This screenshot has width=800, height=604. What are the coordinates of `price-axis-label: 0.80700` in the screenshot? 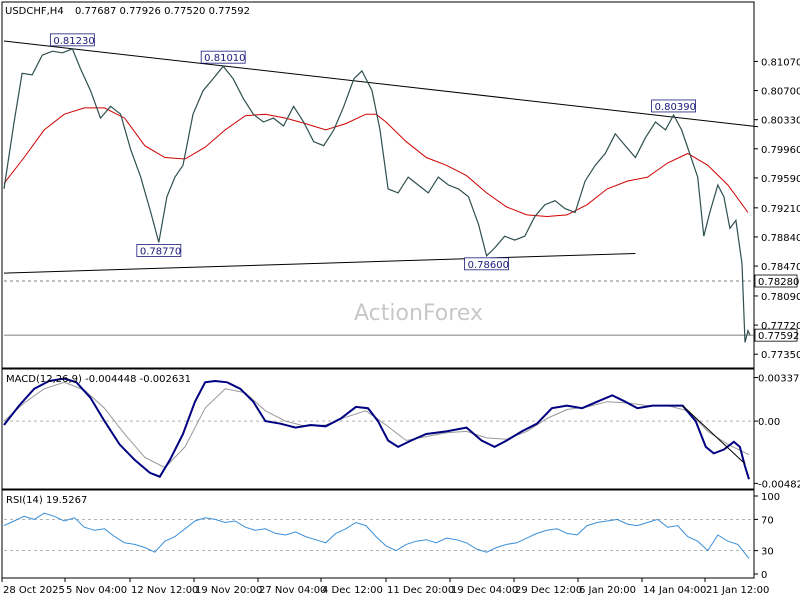 It's located at (780, 92).